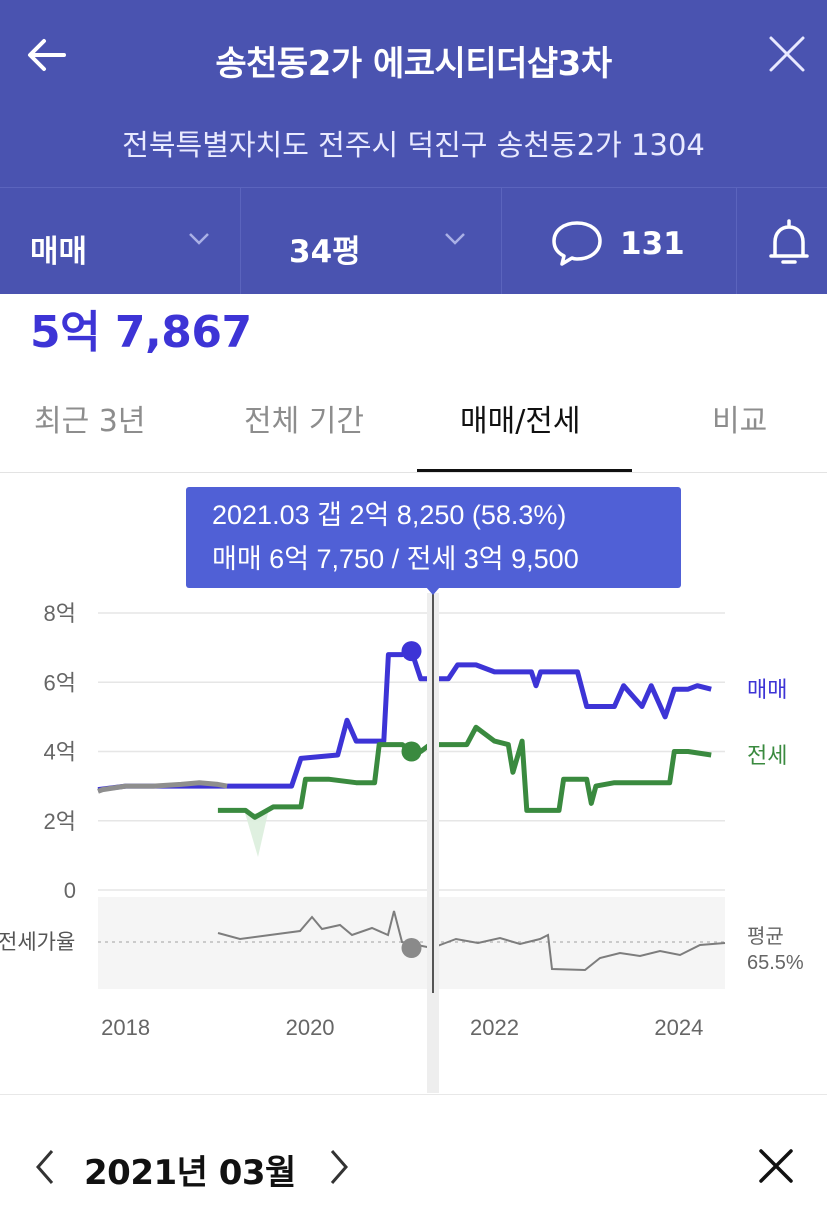  What do you see at coordinates (413, 1094) in the screenshot?
I see `divider` at bounding box center [413, 1094].